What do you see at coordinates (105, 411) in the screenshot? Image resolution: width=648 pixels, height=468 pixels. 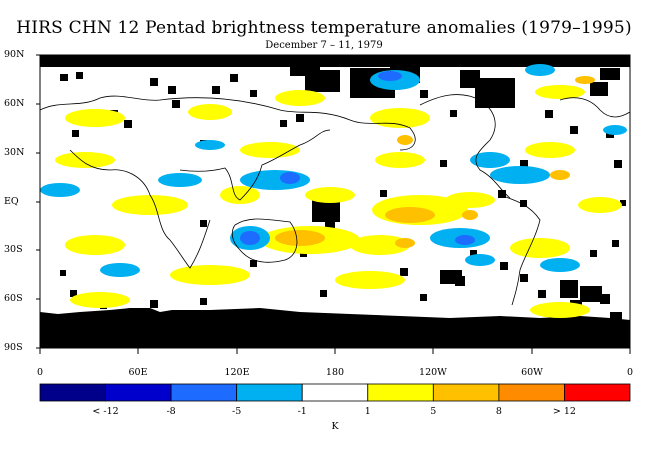 I see `colorbar-tick-label: < -12` at bounding box center [105, 411].